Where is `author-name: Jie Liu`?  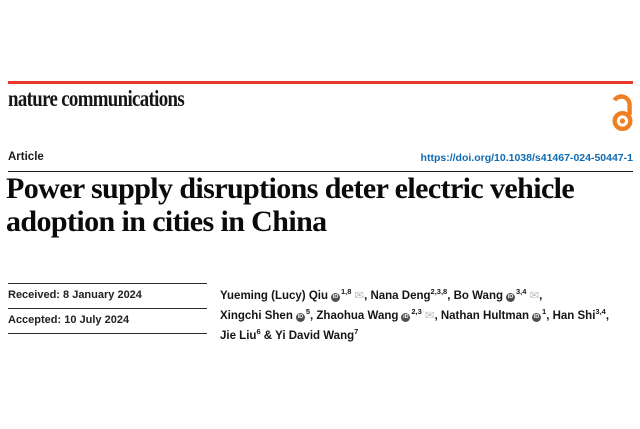
author-name: Jie Liu is located at coordinates (238, 336).